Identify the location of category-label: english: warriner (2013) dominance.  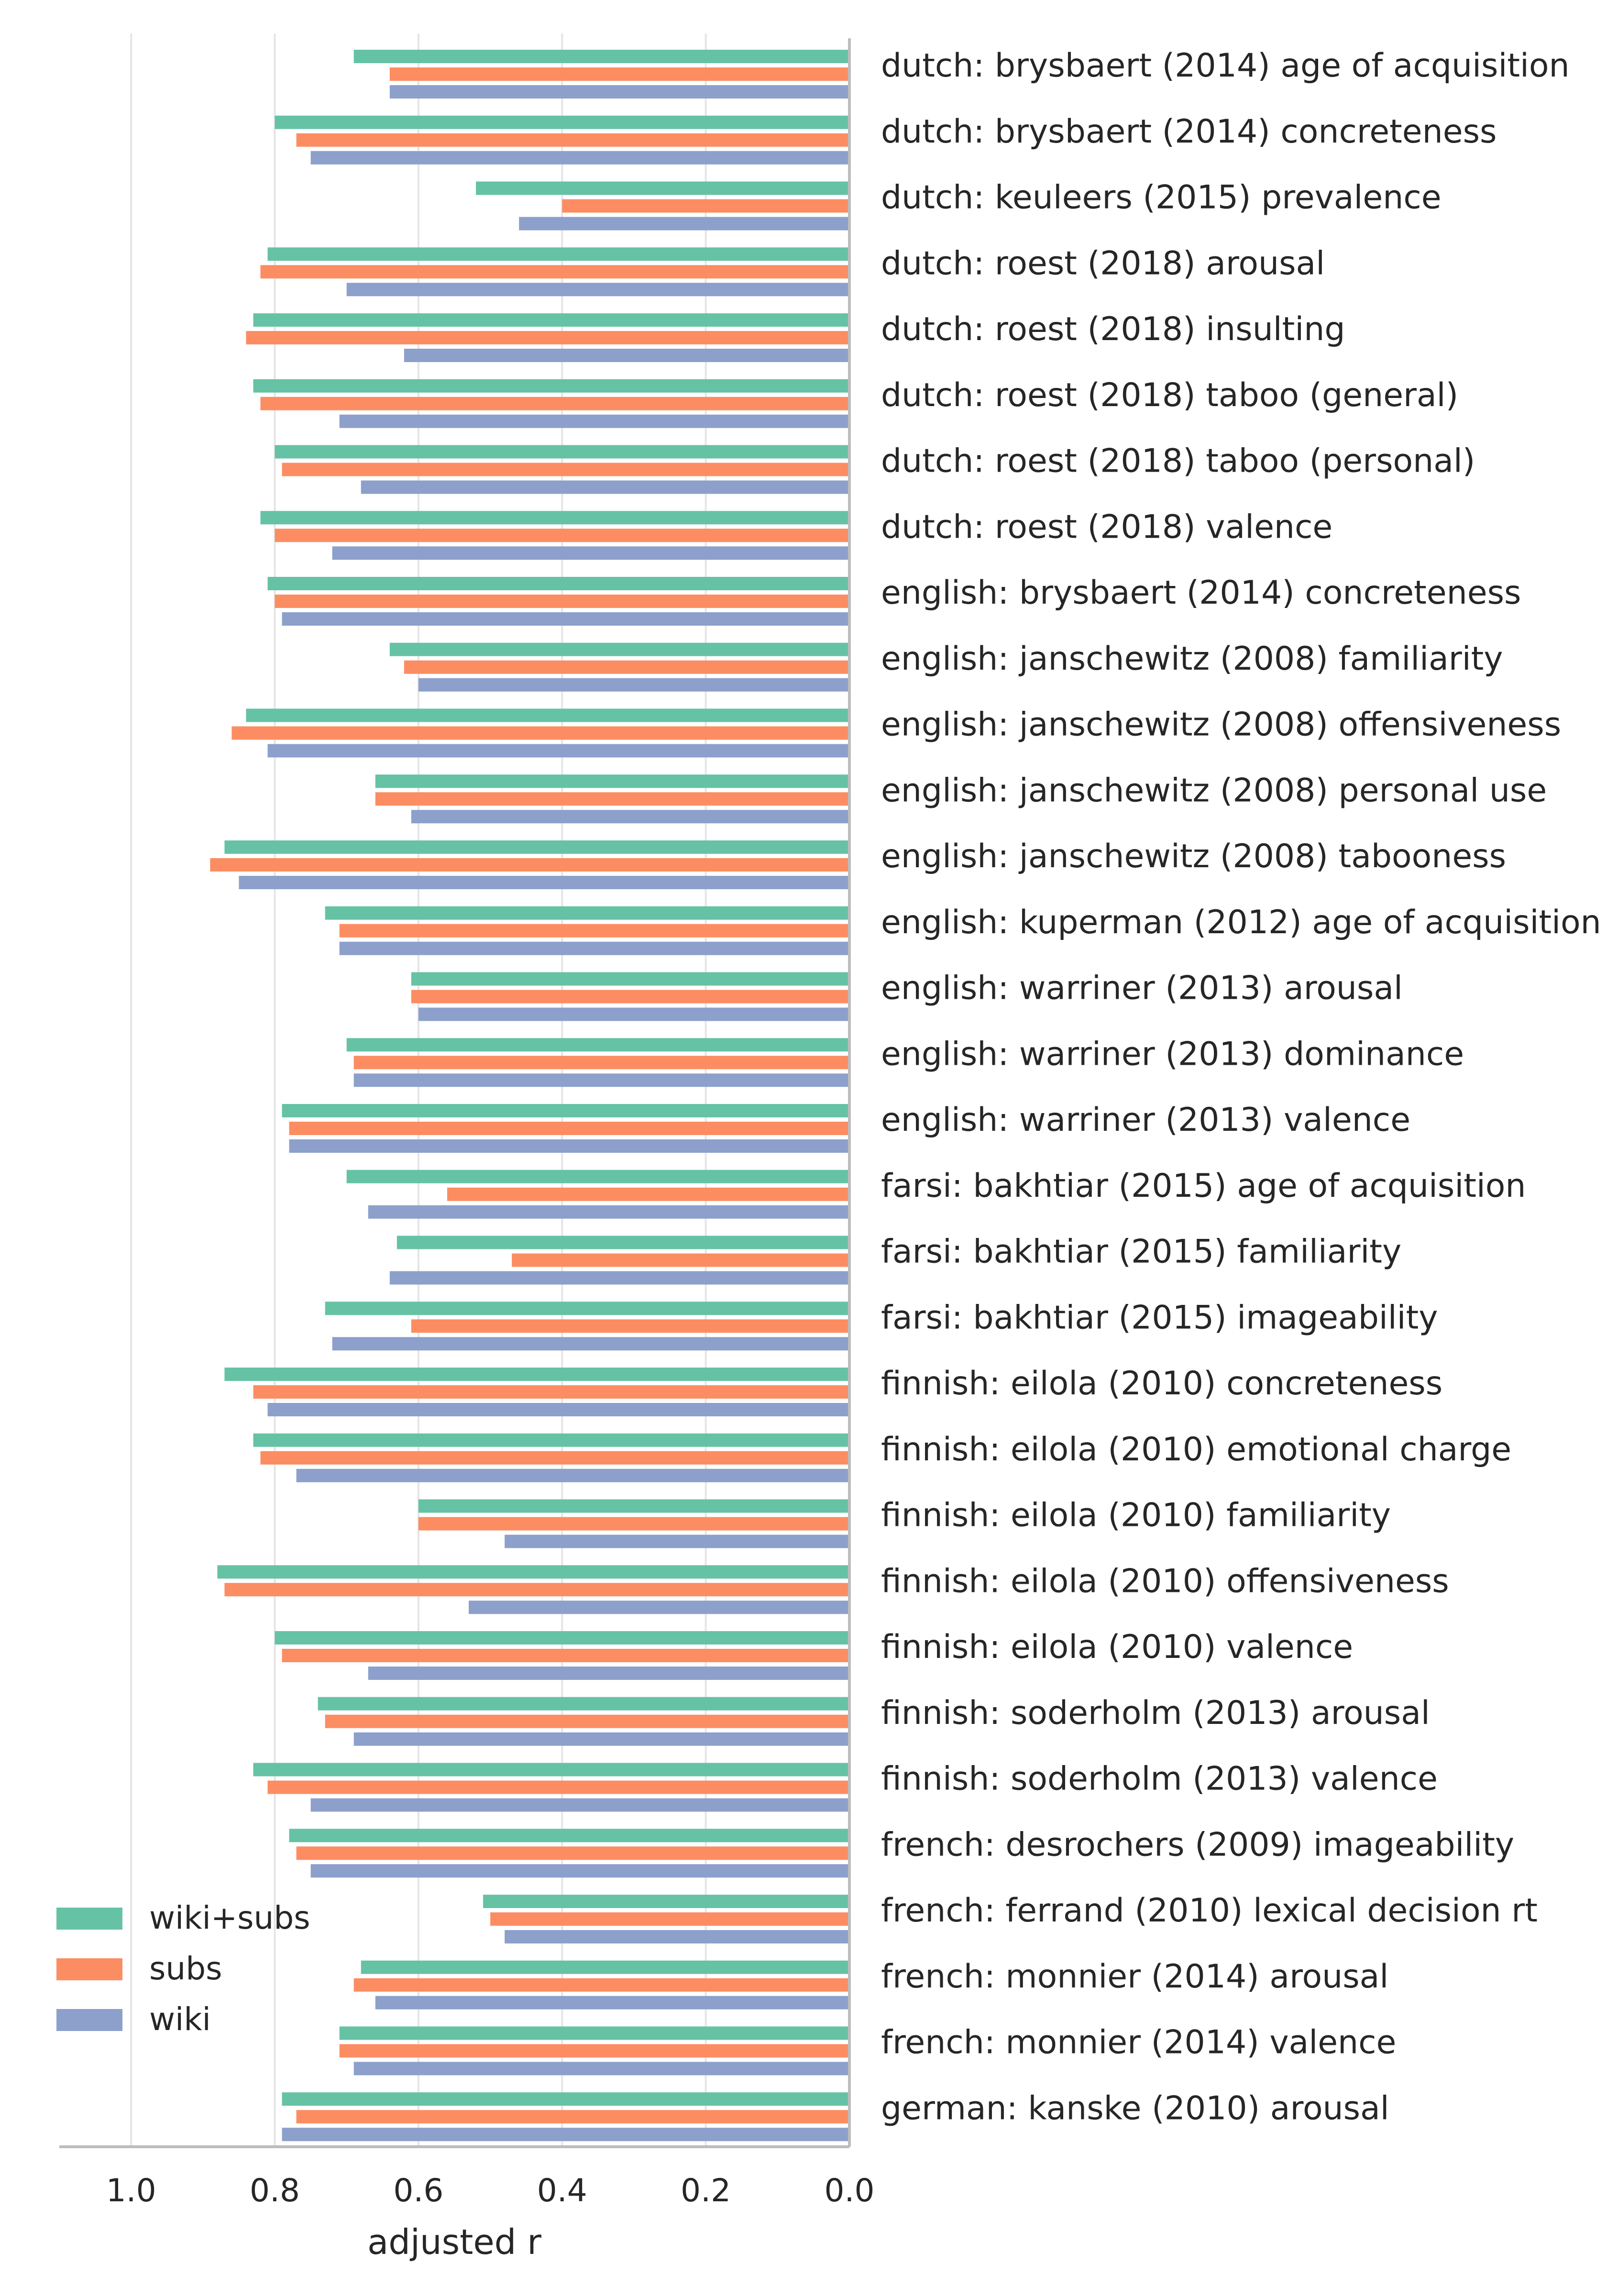
(1172, 1054).